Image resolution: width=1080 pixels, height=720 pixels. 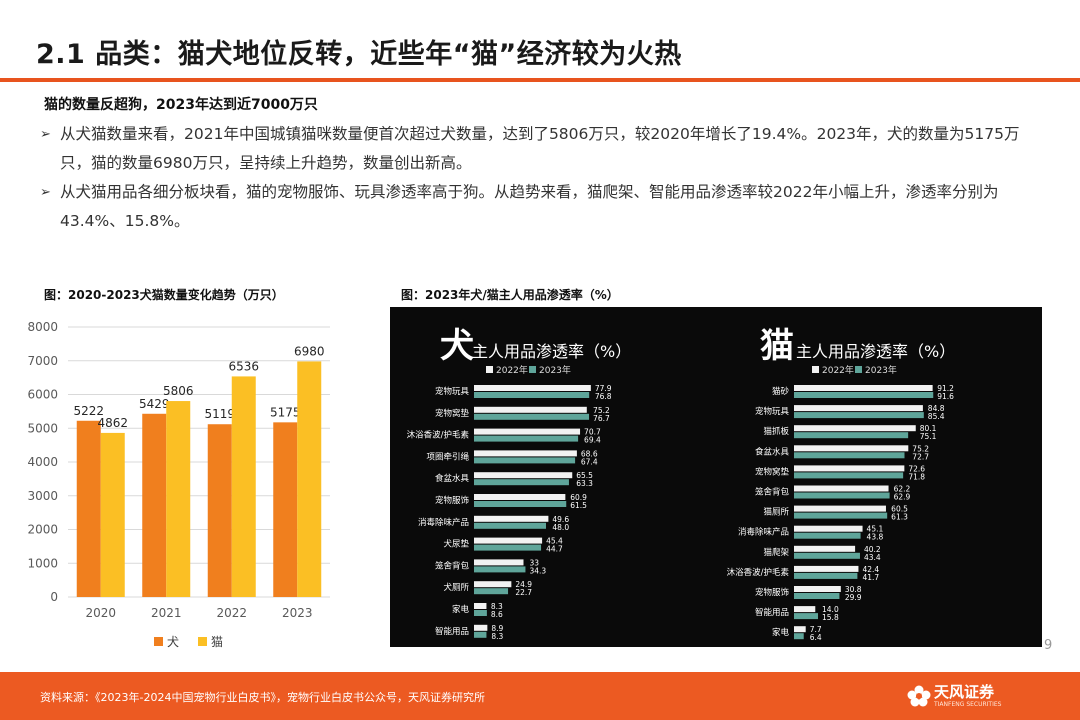 What do you see at coordinates (560, 527) in the screenshot?
I see `data-label-2023: 48.0` at bounding box center [560, 527].